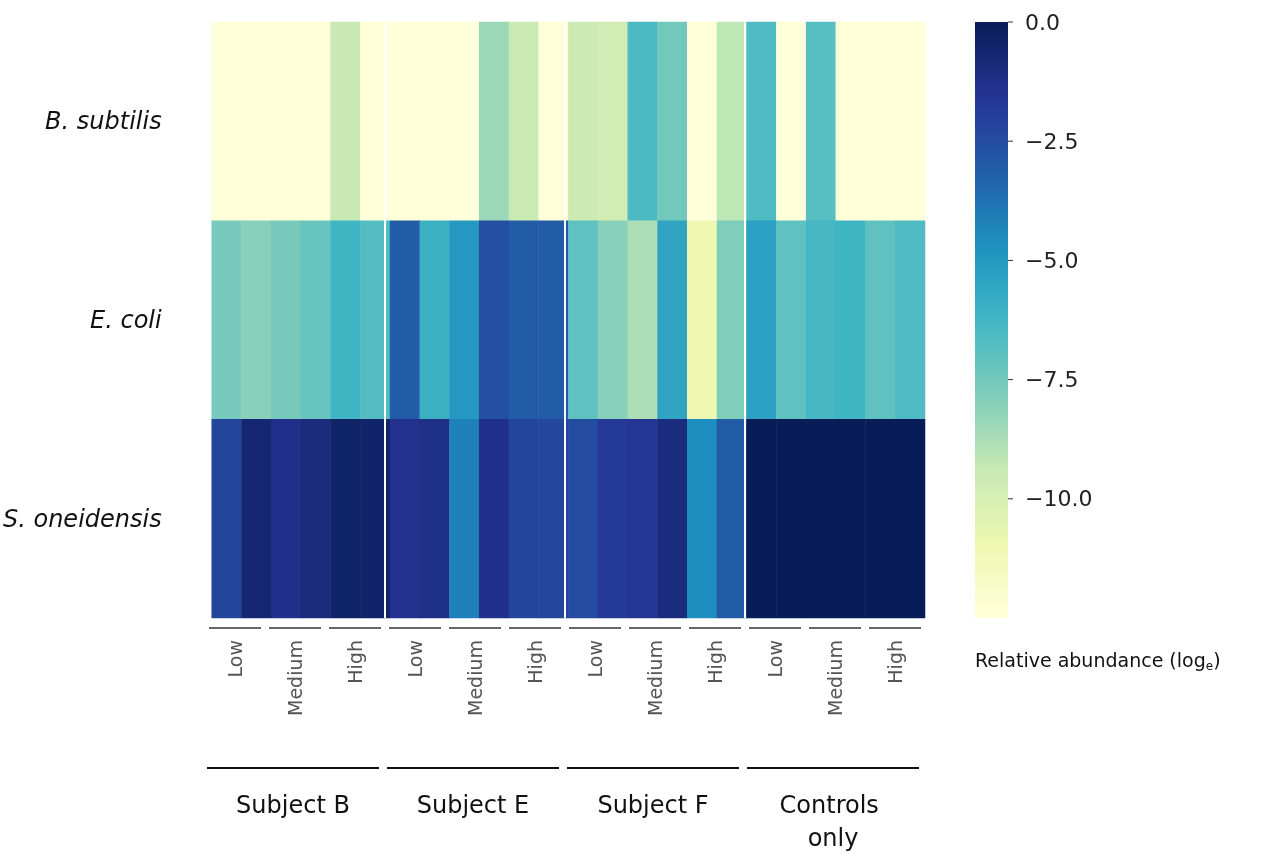 The height and width of the screenshot is (858, 1271). What do you see at coordinates (82, 518) in the screenshot?
I see `y-tick-label: S. oneidensis` at bounding box center [82, 518].